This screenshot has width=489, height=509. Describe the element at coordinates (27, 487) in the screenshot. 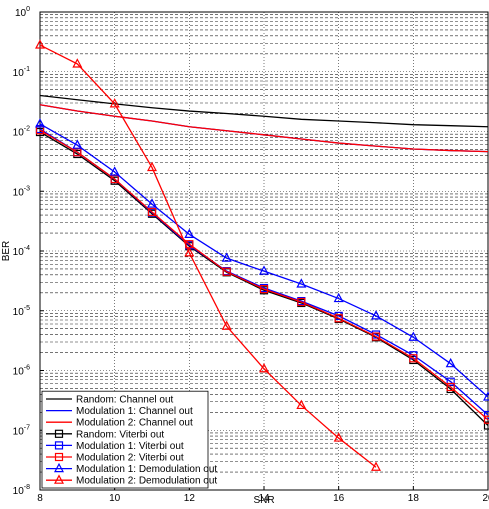

I see `y-tick-exponent: -8` at that location.